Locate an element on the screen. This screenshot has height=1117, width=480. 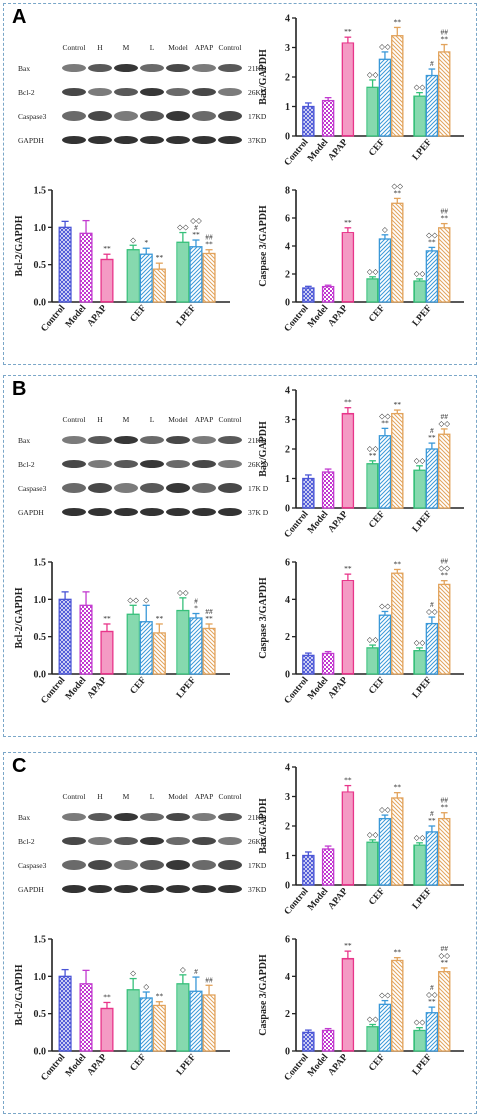
y-tick-label: 3 is located at coordinates (287, 48).